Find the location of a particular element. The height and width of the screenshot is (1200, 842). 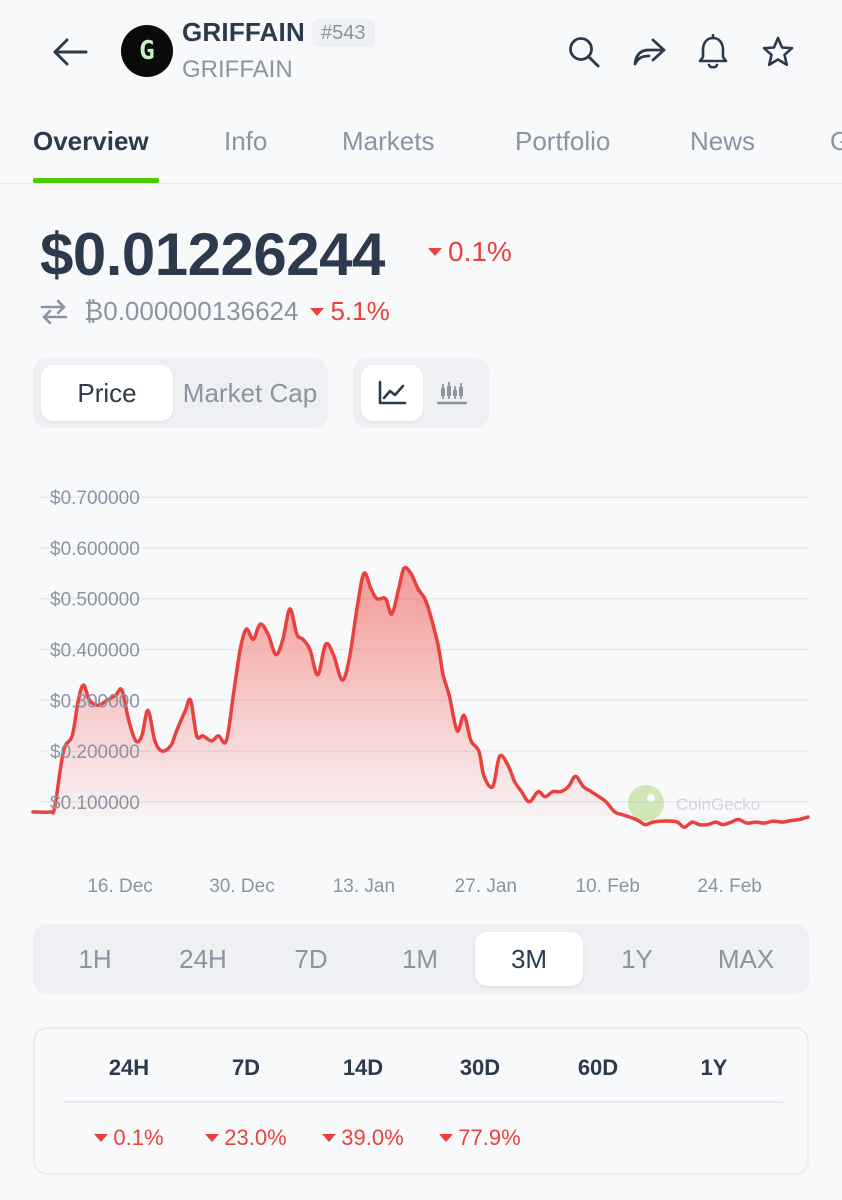

coin-tabs: Overview Info Markets Portfolio News G is located at coordinates (421, 147).